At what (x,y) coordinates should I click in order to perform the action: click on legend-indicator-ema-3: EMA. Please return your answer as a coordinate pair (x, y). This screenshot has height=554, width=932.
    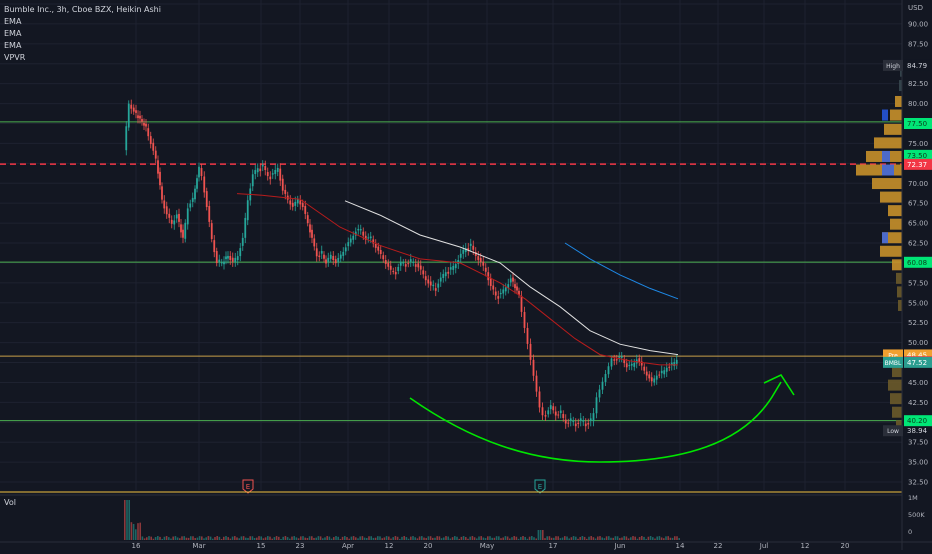
    Looking at the image, I should click on (13, 45).